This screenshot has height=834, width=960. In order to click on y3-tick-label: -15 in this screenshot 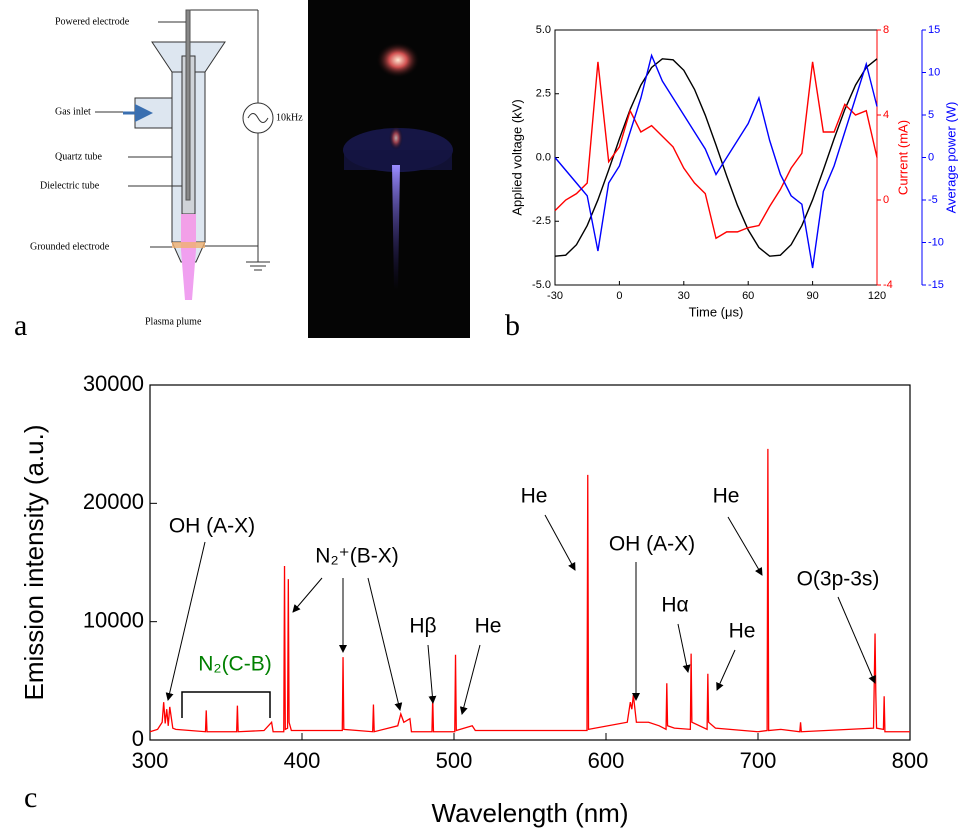, I will do `click(936, 285)`.